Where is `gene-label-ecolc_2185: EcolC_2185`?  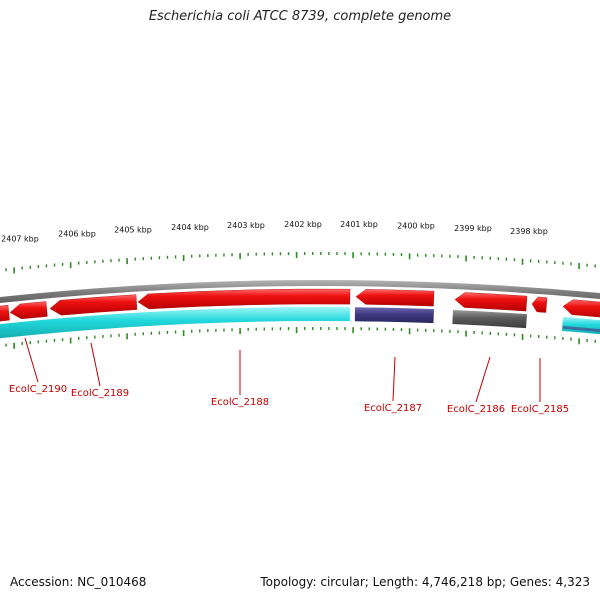
gene-label-ecolc_2185: EcolC_2185 is located at coordinates (540, 409).